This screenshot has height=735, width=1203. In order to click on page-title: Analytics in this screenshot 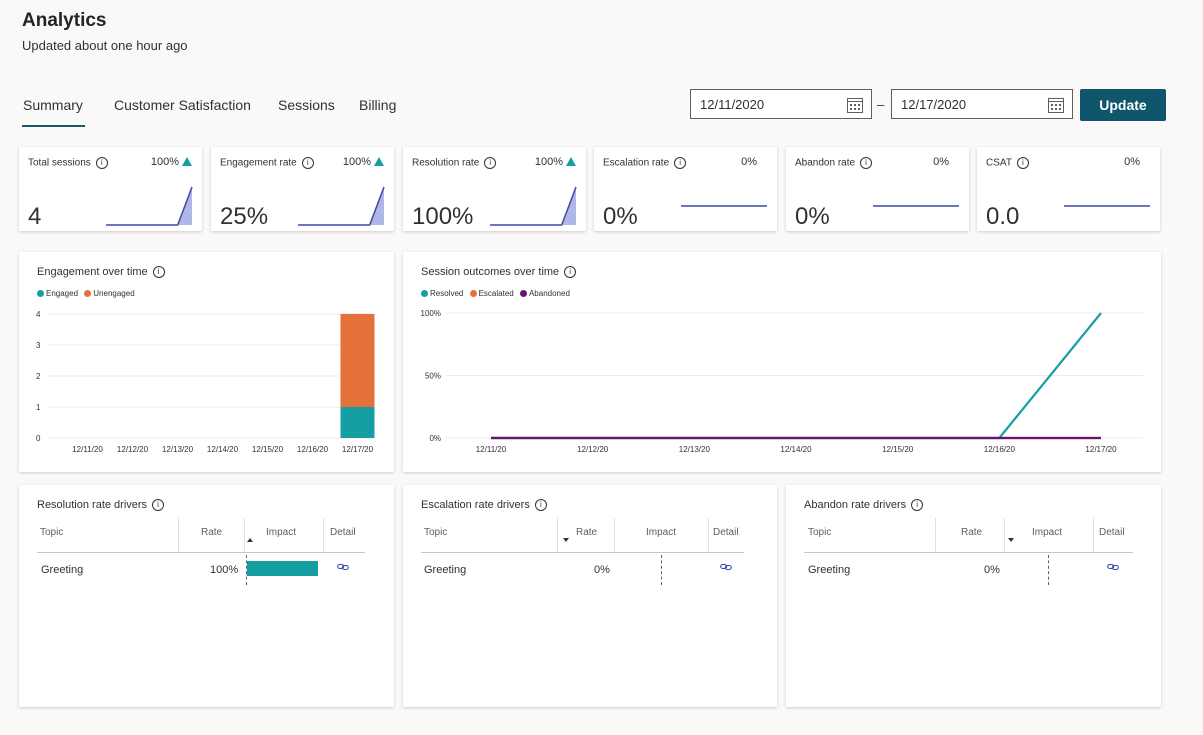, I will do `click(64, 20)`.